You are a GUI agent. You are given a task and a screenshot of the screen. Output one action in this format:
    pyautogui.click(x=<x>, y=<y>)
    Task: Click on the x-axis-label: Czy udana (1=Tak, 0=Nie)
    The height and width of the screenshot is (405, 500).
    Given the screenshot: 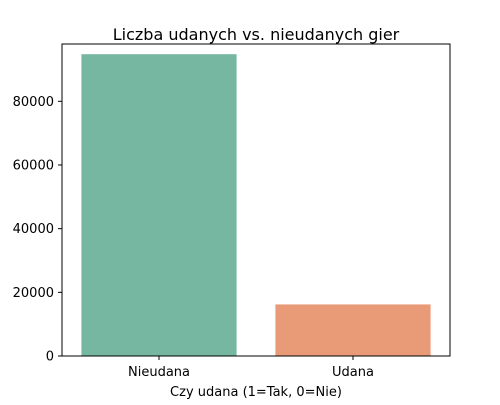 What is the action you would take?
    pyautogui.click(x=256, y=392)
    